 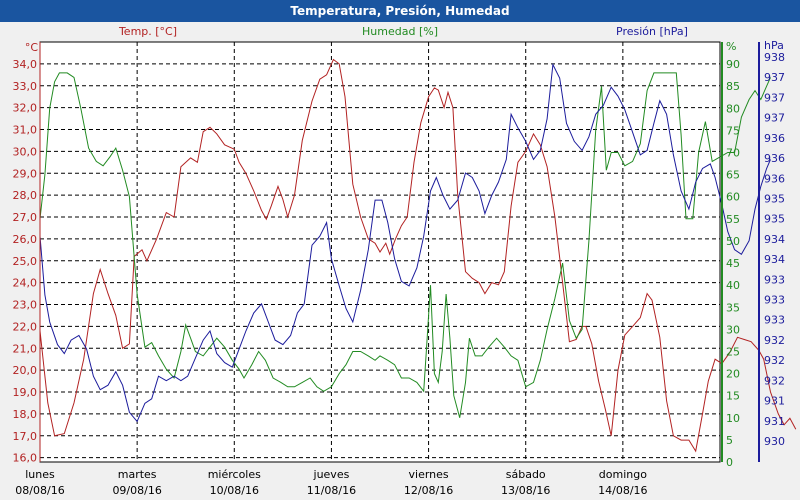 What do you see at coordinates (136, 490) in the screenshot?
I see `x-tick-date-label: 09/08/16` at bounding box center [136, 490].